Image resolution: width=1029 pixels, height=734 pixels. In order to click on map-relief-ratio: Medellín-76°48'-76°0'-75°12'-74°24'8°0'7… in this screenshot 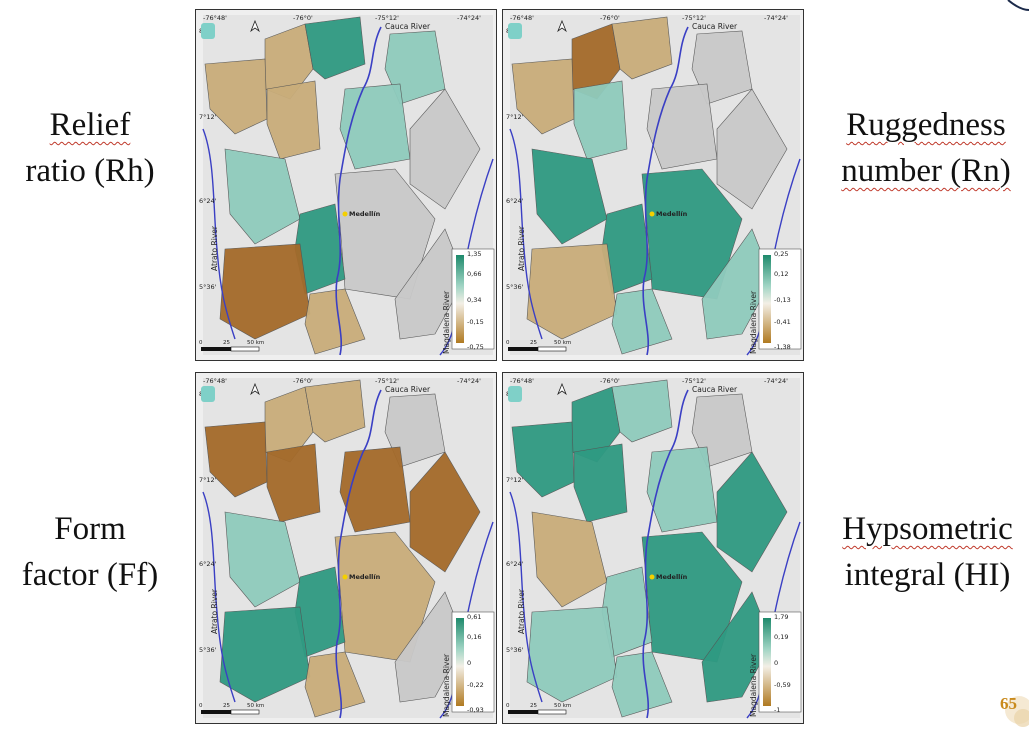, I will do `click(346, 185)`.